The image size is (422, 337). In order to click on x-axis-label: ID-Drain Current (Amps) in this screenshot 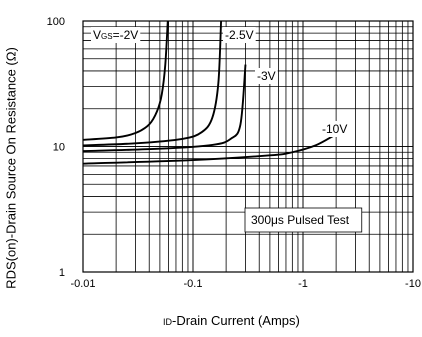, I will do `click(231, 320)`.